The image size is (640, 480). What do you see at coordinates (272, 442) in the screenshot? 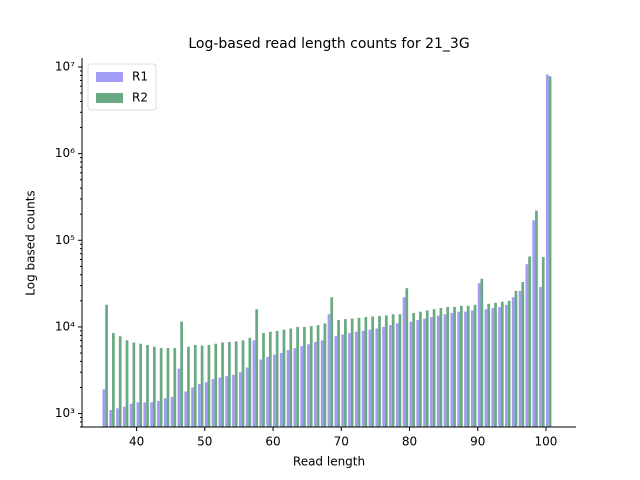
I see `x-tick-label: 60` at bounding box center [272, 442].